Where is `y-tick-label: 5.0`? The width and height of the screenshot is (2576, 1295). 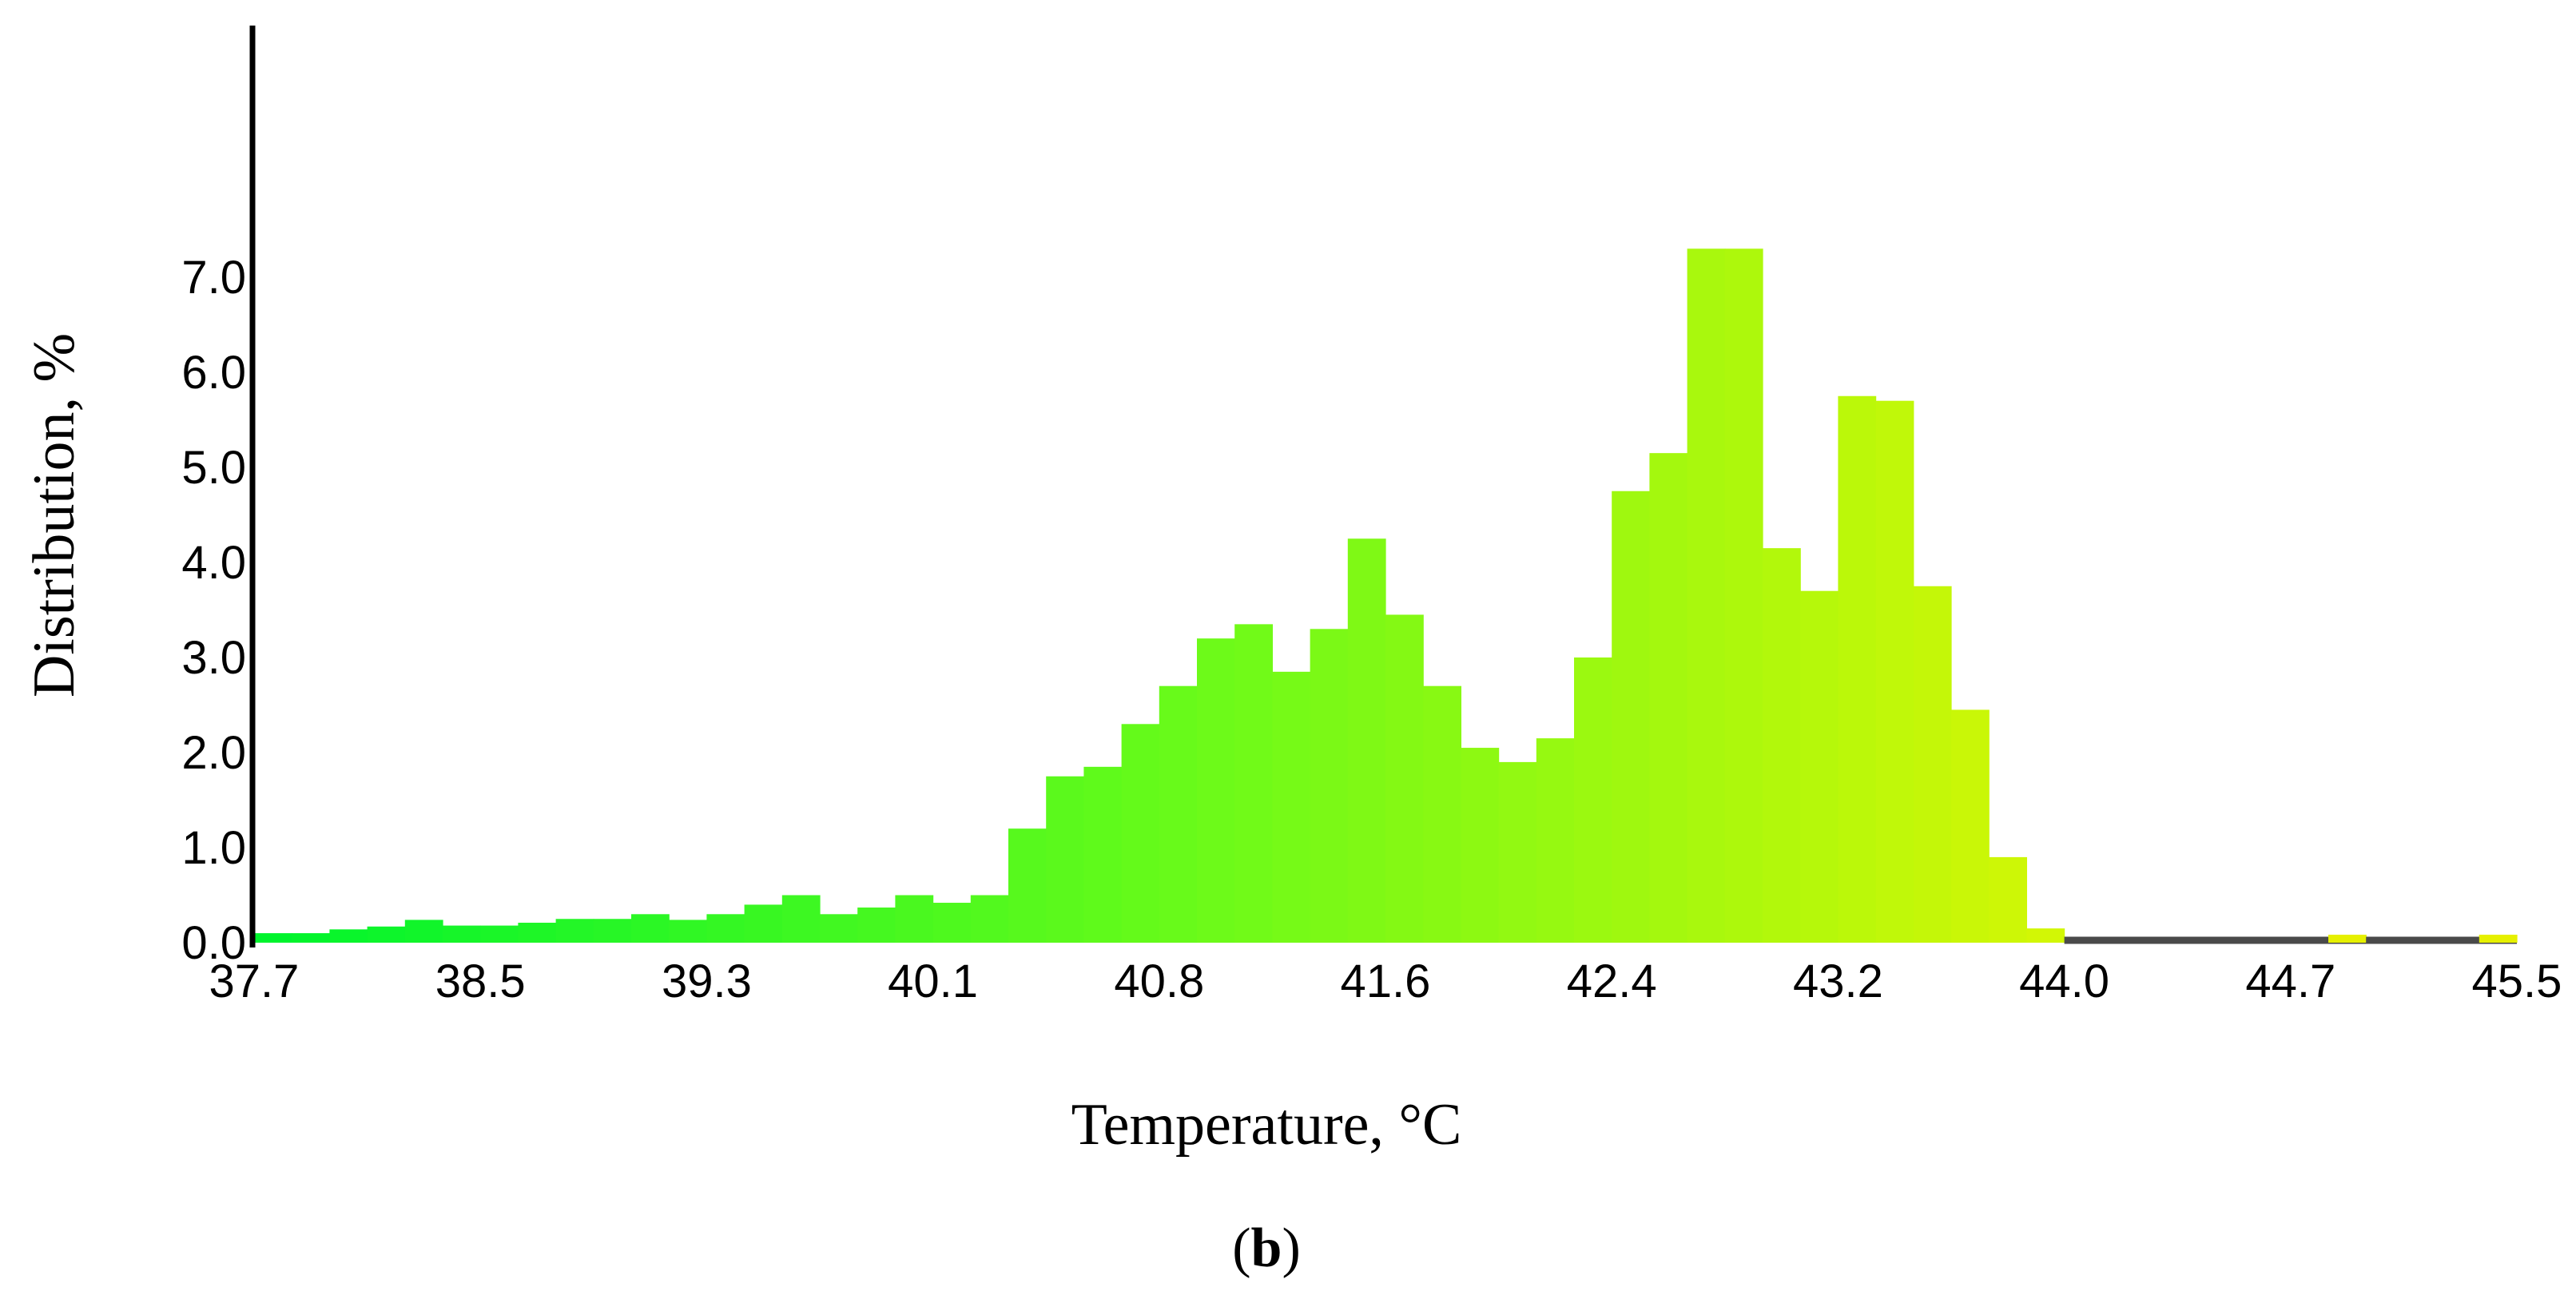 y-tick-label: 5.0 is located at coordinates (213, 468).